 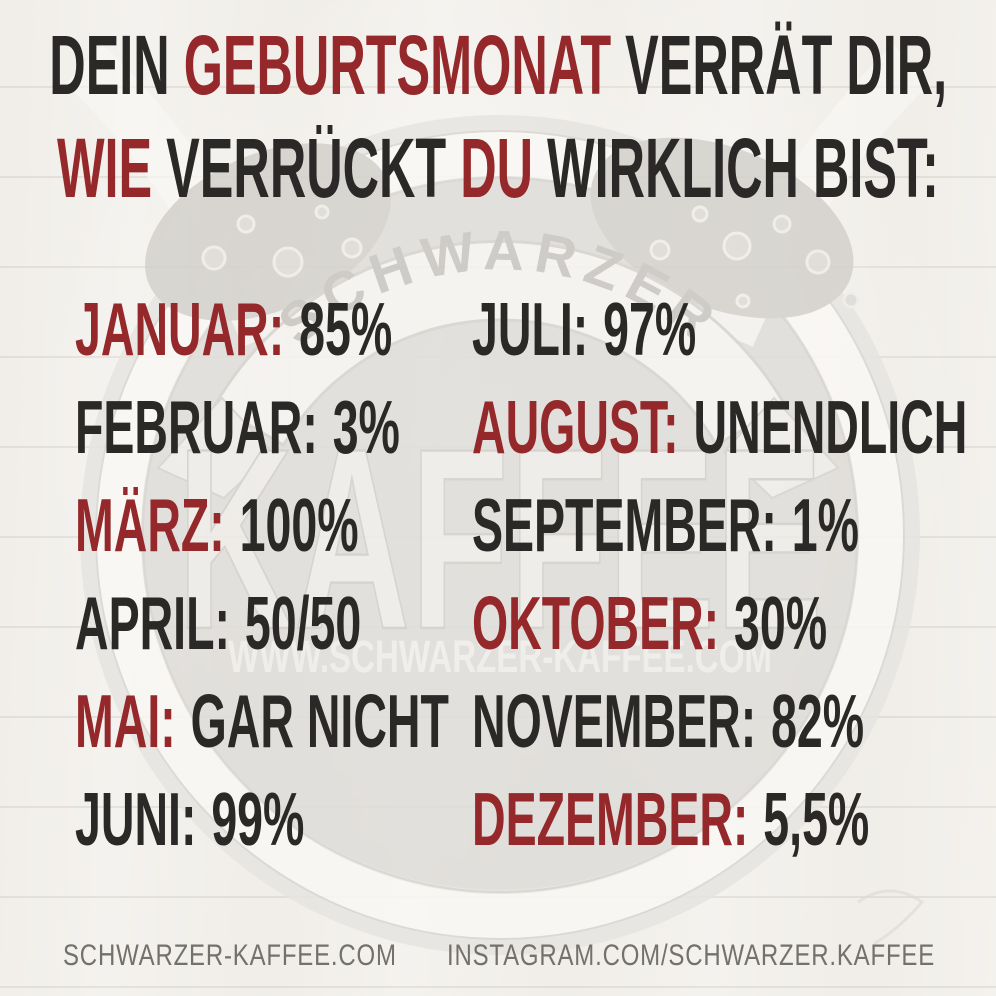 What do you see at coordinates (650, 328) in the screenshot?
I see `month-value: 97%` at bounding box center [650, 328].